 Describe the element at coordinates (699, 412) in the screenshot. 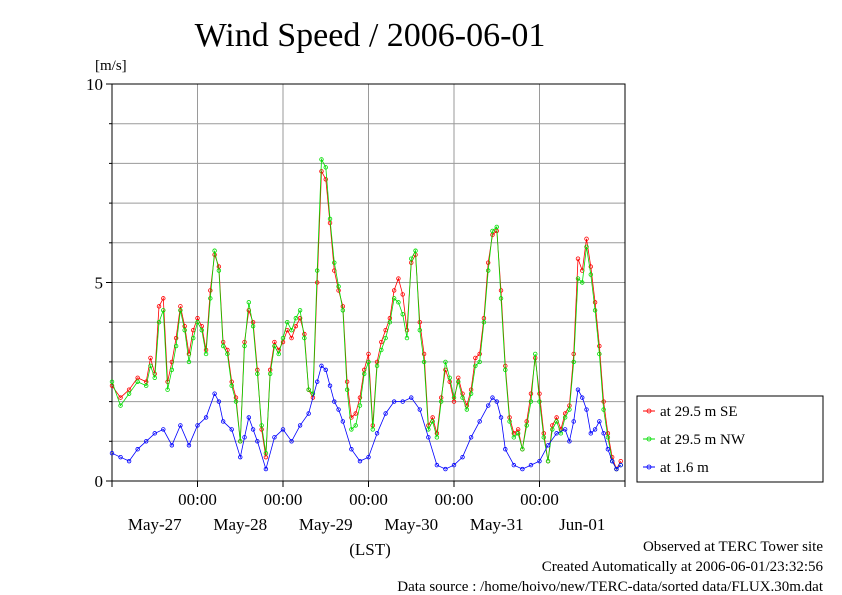

I see `legend-label: at 29.5 m SE` at that location.